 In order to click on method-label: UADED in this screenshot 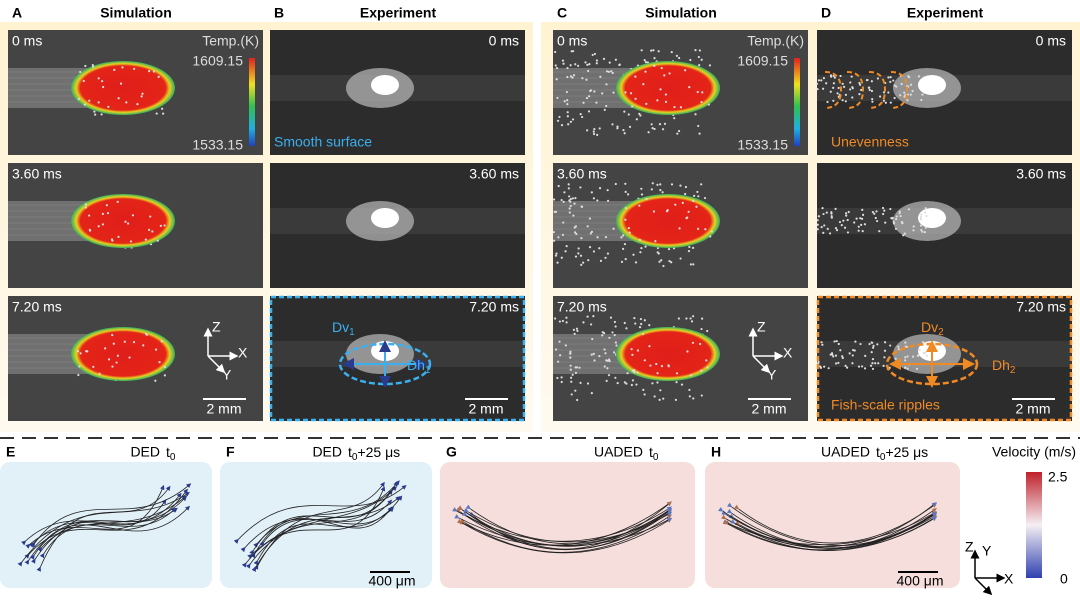, I will do `click(845, 452)`.